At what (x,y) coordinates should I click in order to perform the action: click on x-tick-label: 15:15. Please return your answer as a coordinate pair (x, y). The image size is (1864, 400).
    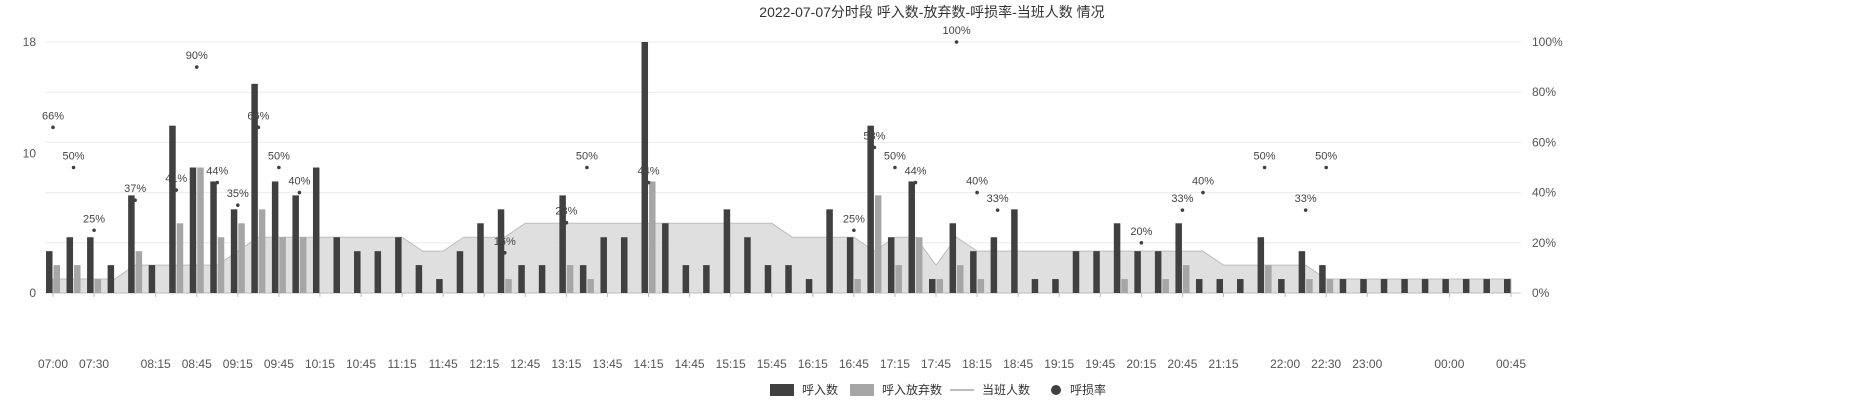
    Looking at the image, I should click on (731, 364).